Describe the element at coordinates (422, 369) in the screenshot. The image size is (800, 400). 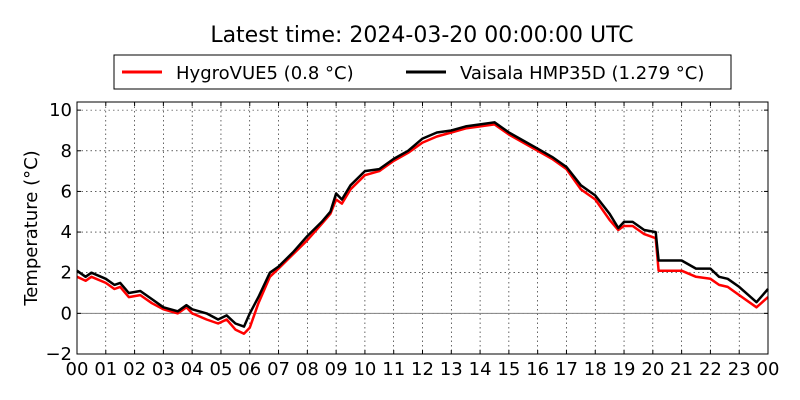
I see `x-tick-label: 12` at that location.